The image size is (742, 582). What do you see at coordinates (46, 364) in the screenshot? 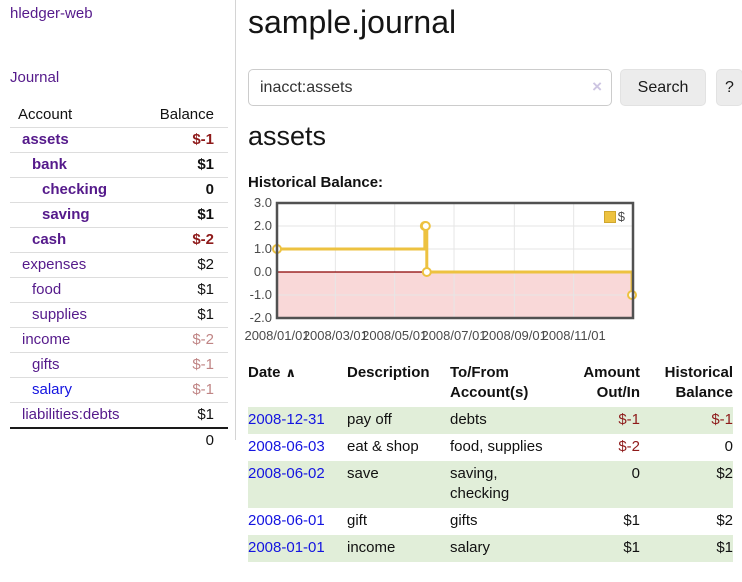
I see `sidebar-account-link: gifts` at bounding box center [46, 364].